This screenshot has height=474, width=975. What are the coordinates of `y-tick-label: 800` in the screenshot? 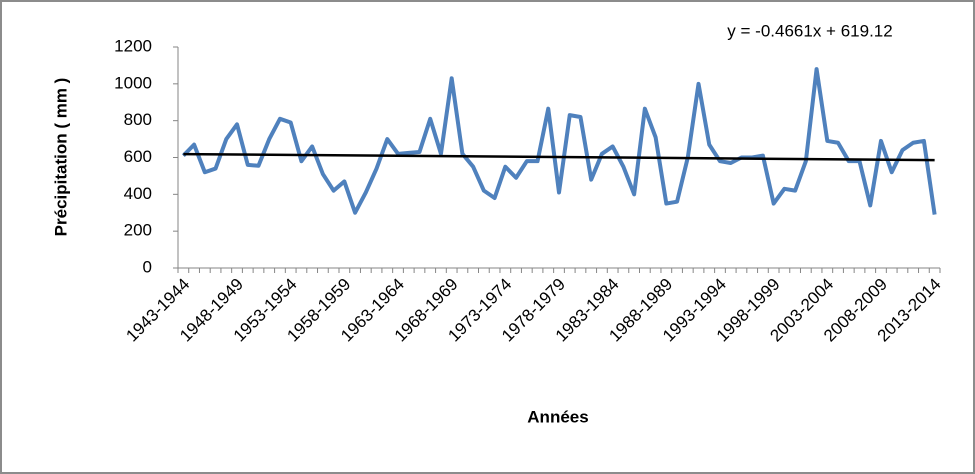 It's located at (138, 119).